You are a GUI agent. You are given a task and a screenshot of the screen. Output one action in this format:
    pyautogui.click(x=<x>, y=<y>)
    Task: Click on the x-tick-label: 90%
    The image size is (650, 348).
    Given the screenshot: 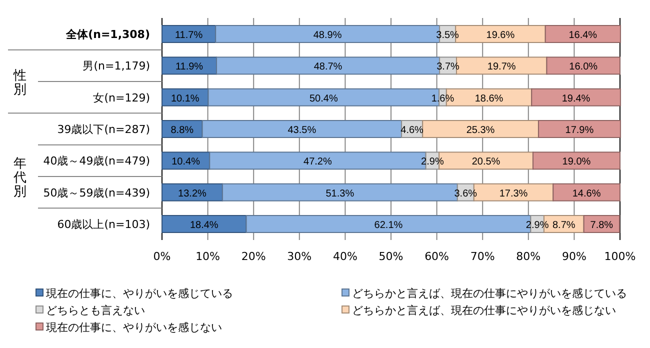 What is the action you would take?
    pyautogui.click(x=574, y=256)
    